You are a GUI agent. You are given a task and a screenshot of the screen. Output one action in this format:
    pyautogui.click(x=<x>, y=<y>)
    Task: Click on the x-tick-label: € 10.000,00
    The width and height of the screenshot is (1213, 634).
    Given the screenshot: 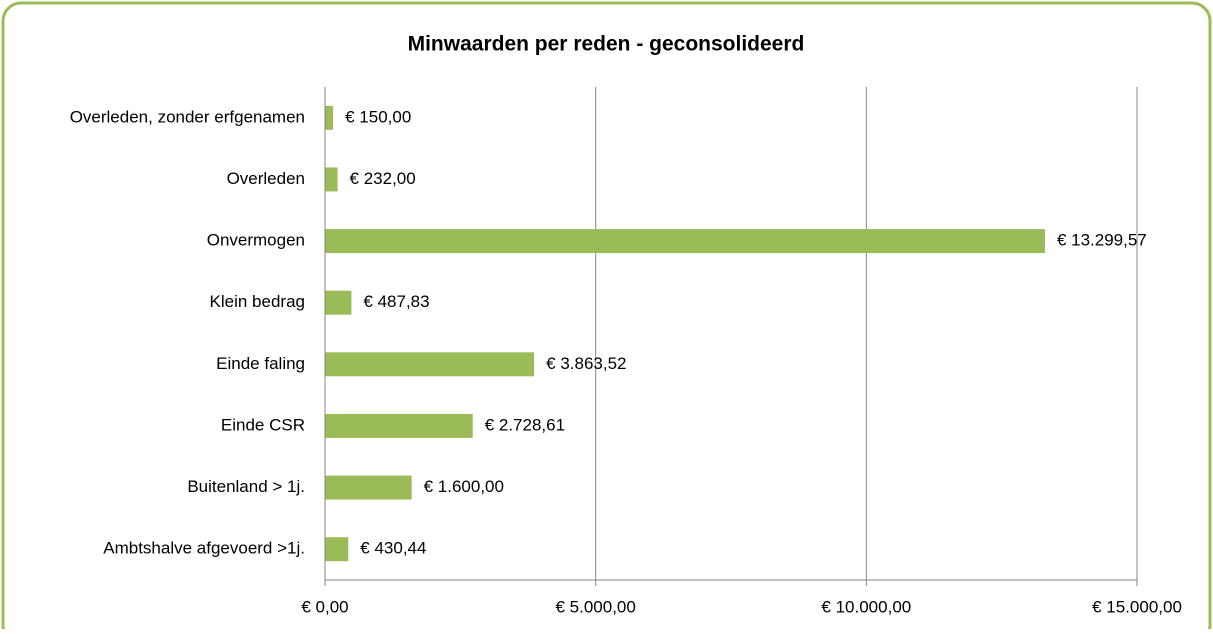 What is the action you would take?
    pyautogui.click(x=866, y=606)
    